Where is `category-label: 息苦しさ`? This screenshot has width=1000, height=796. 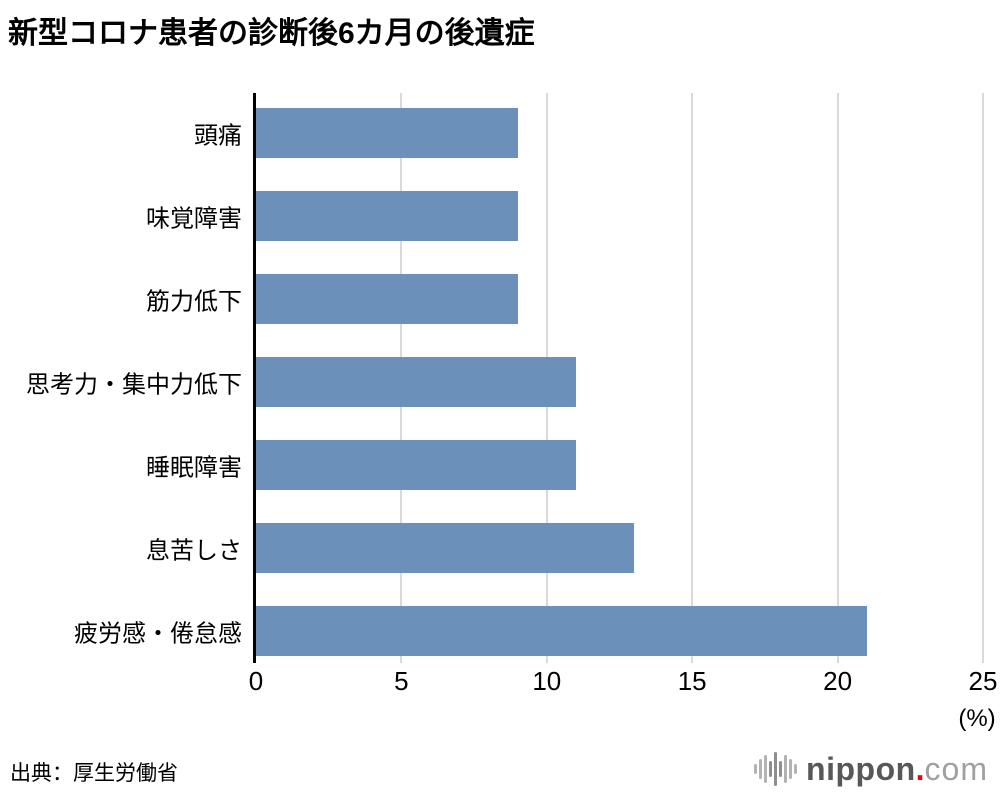
category-label: 息苦しさ is located at coordinates (194, 551).